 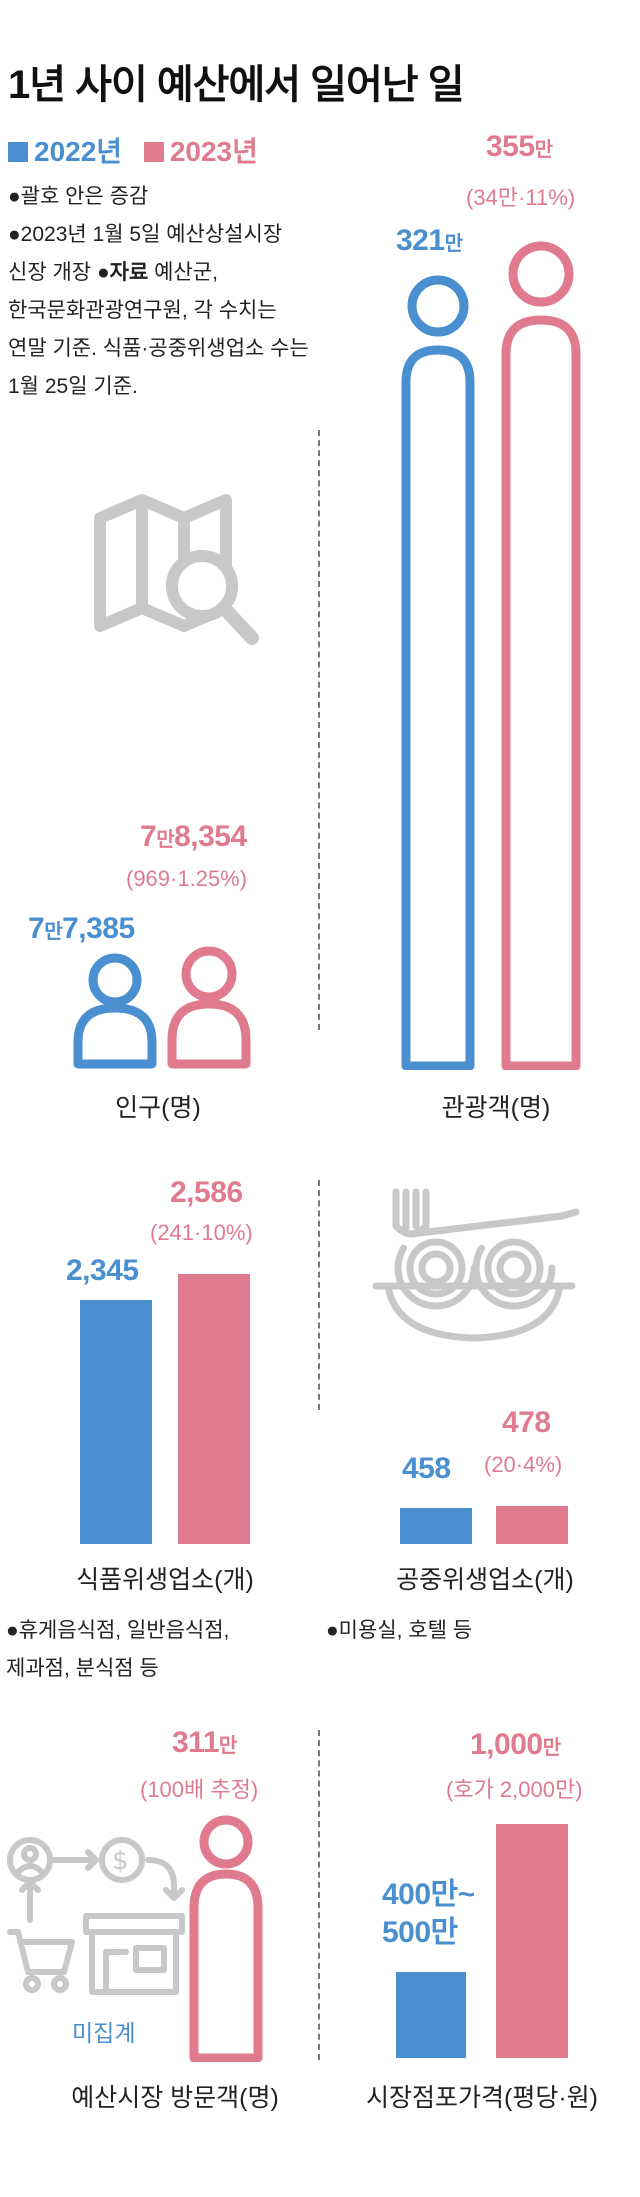 What do you see at coordinates (514, 1789) in the screenshot?
I see `price-change: (호가 2,000만)` at bounding box center [514, 1789].